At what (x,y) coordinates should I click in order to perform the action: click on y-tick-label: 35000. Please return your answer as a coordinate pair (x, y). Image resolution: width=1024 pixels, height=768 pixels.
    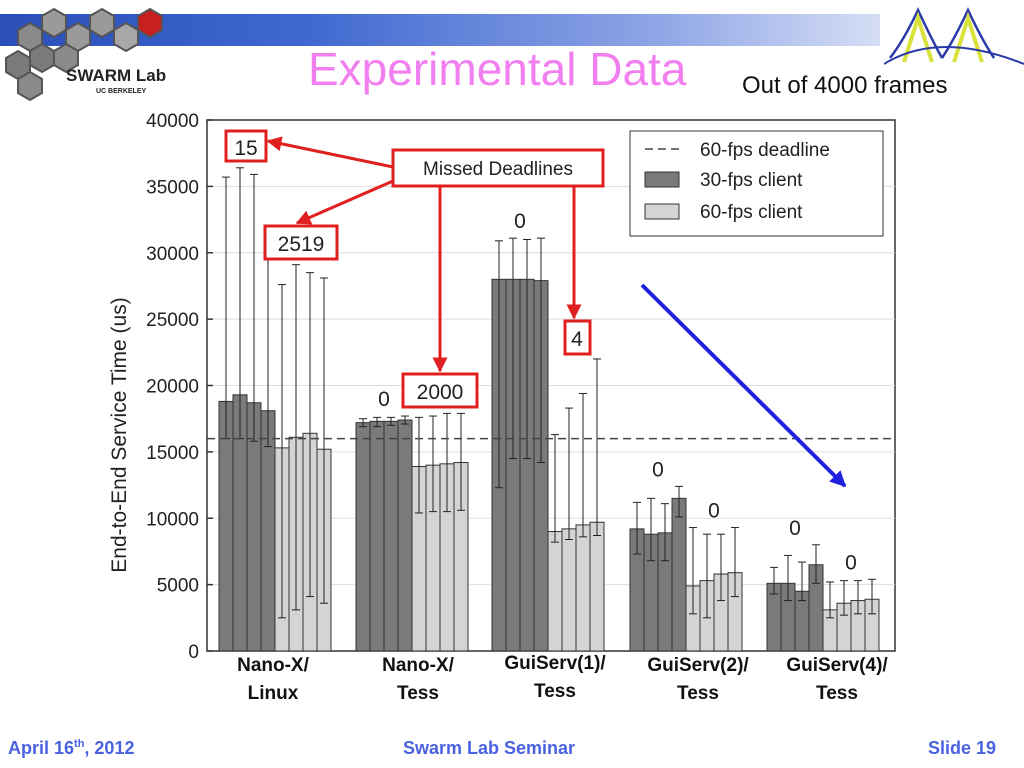
    Looking at the image, I should click on (172, 187).